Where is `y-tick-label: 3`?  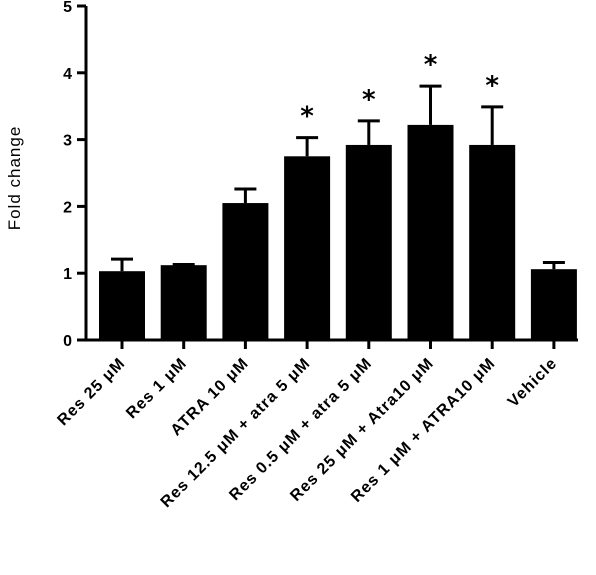
y-tick-label: 3 is located at coordinates (67, 141).